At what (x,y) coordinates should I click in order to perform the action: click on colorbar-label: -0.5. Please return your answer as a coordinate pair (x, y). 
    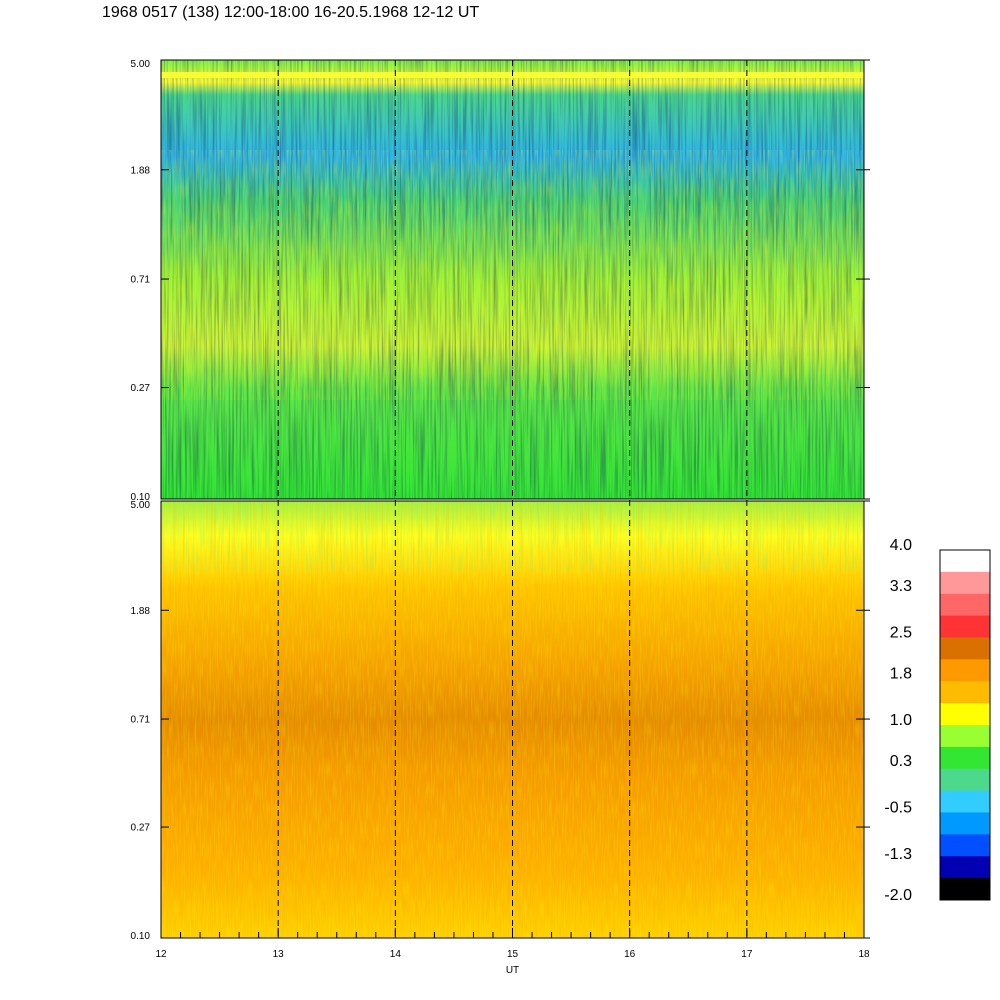
    Looking at the image, I should click on (898, 808).